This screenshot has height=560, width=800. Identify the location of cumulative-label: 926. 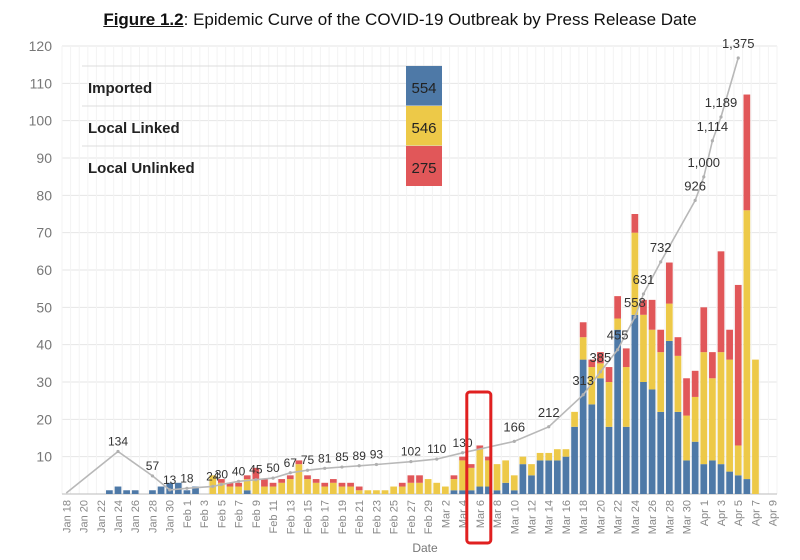
(695, 185).